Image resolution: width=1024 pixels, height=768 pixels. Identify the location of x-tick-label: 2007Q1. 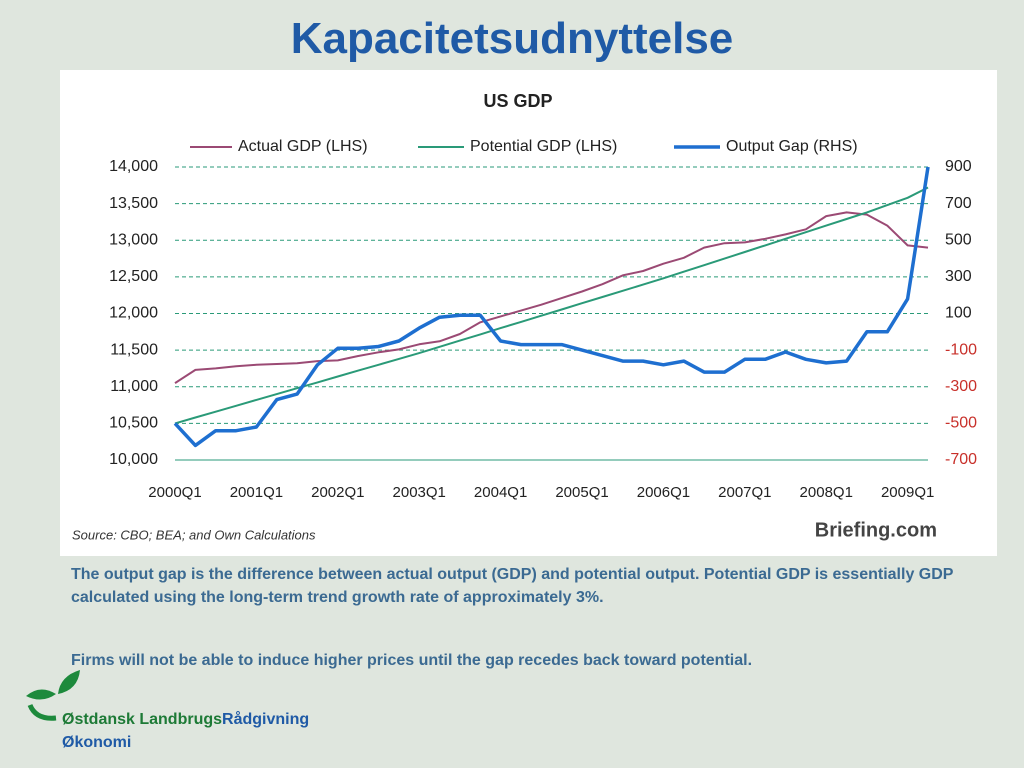
(744, 492).